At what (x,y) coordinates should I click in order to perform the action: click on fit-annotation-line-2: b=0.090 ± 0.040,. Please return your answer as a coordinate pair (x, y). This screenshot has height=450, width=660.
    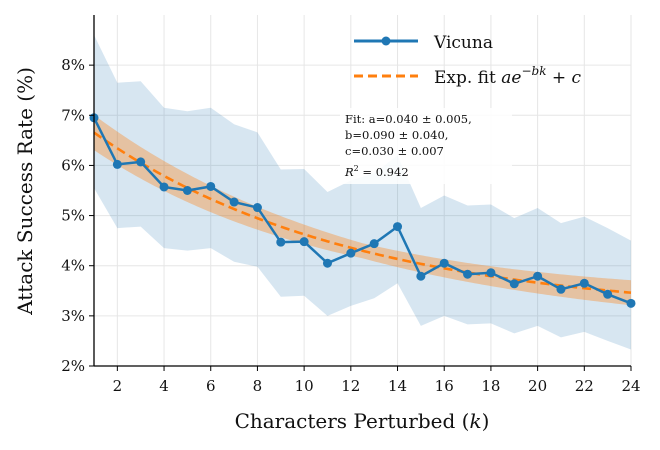
    Looking at the image, I should click on (396, 135).